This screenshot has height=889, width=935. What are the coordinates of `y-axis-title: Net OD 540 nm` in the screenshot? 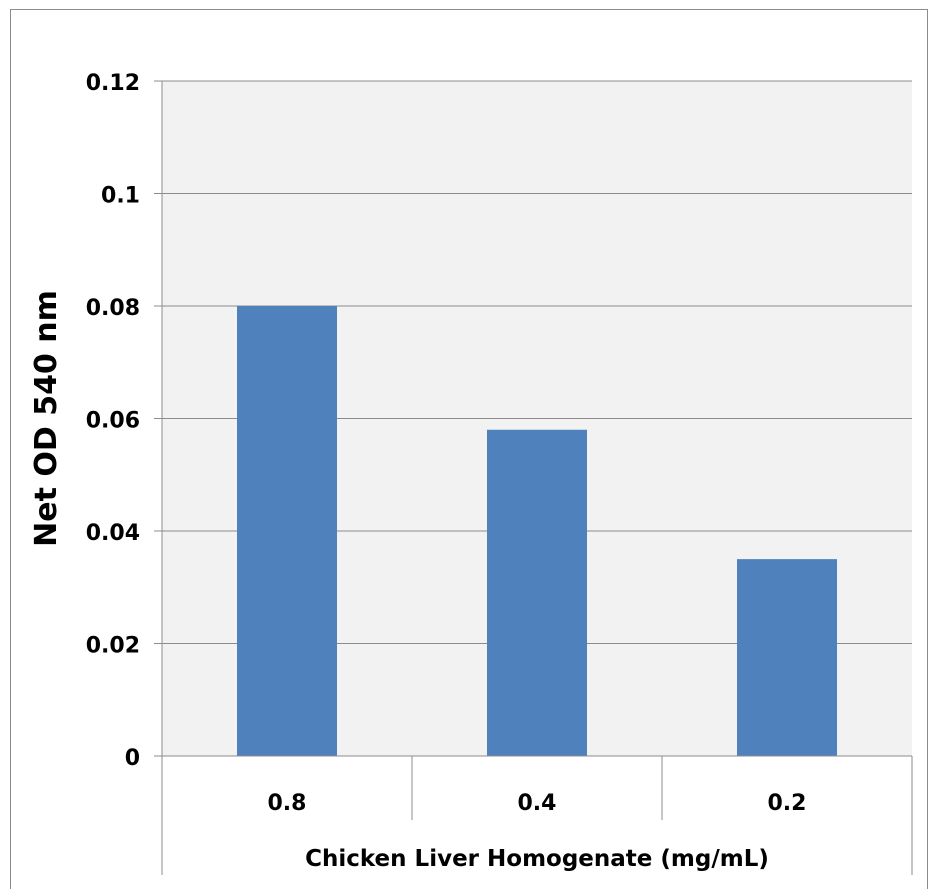 It's located at (46, 418).